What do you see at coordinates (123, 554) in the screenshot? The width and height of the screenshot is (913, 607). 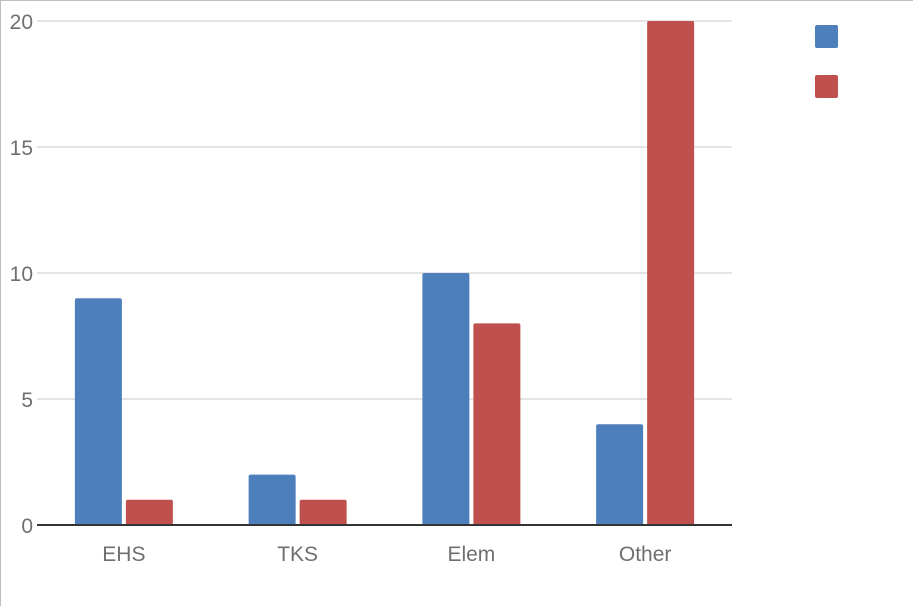 I see `x-tick-label: EHS` at bounding box center [123, 554].